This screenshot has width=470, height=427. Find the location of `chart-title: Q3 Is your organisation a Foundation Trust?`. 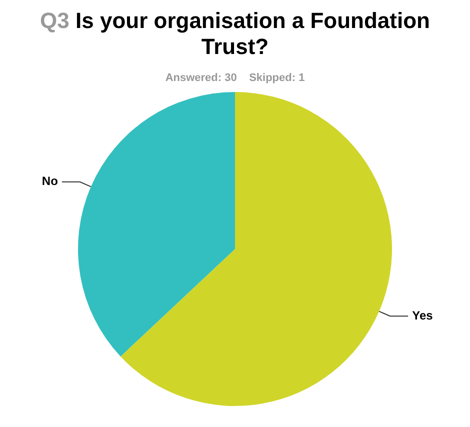

chart-title: Q3 Is your organisation a Foundation Trust? is located at coordinates (235, 34).